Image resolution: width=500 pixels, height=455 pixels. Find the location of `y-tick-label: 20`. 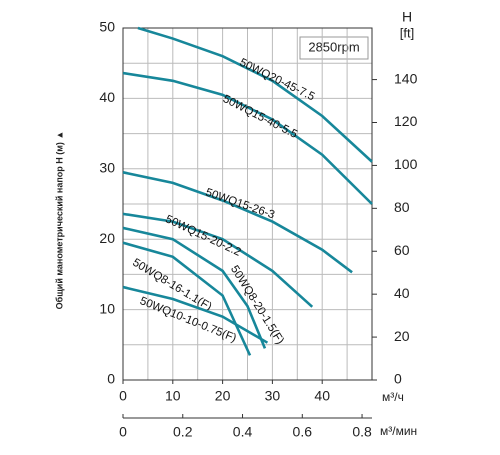

y-tick-label: 20 is located at coordinates (107, 238).